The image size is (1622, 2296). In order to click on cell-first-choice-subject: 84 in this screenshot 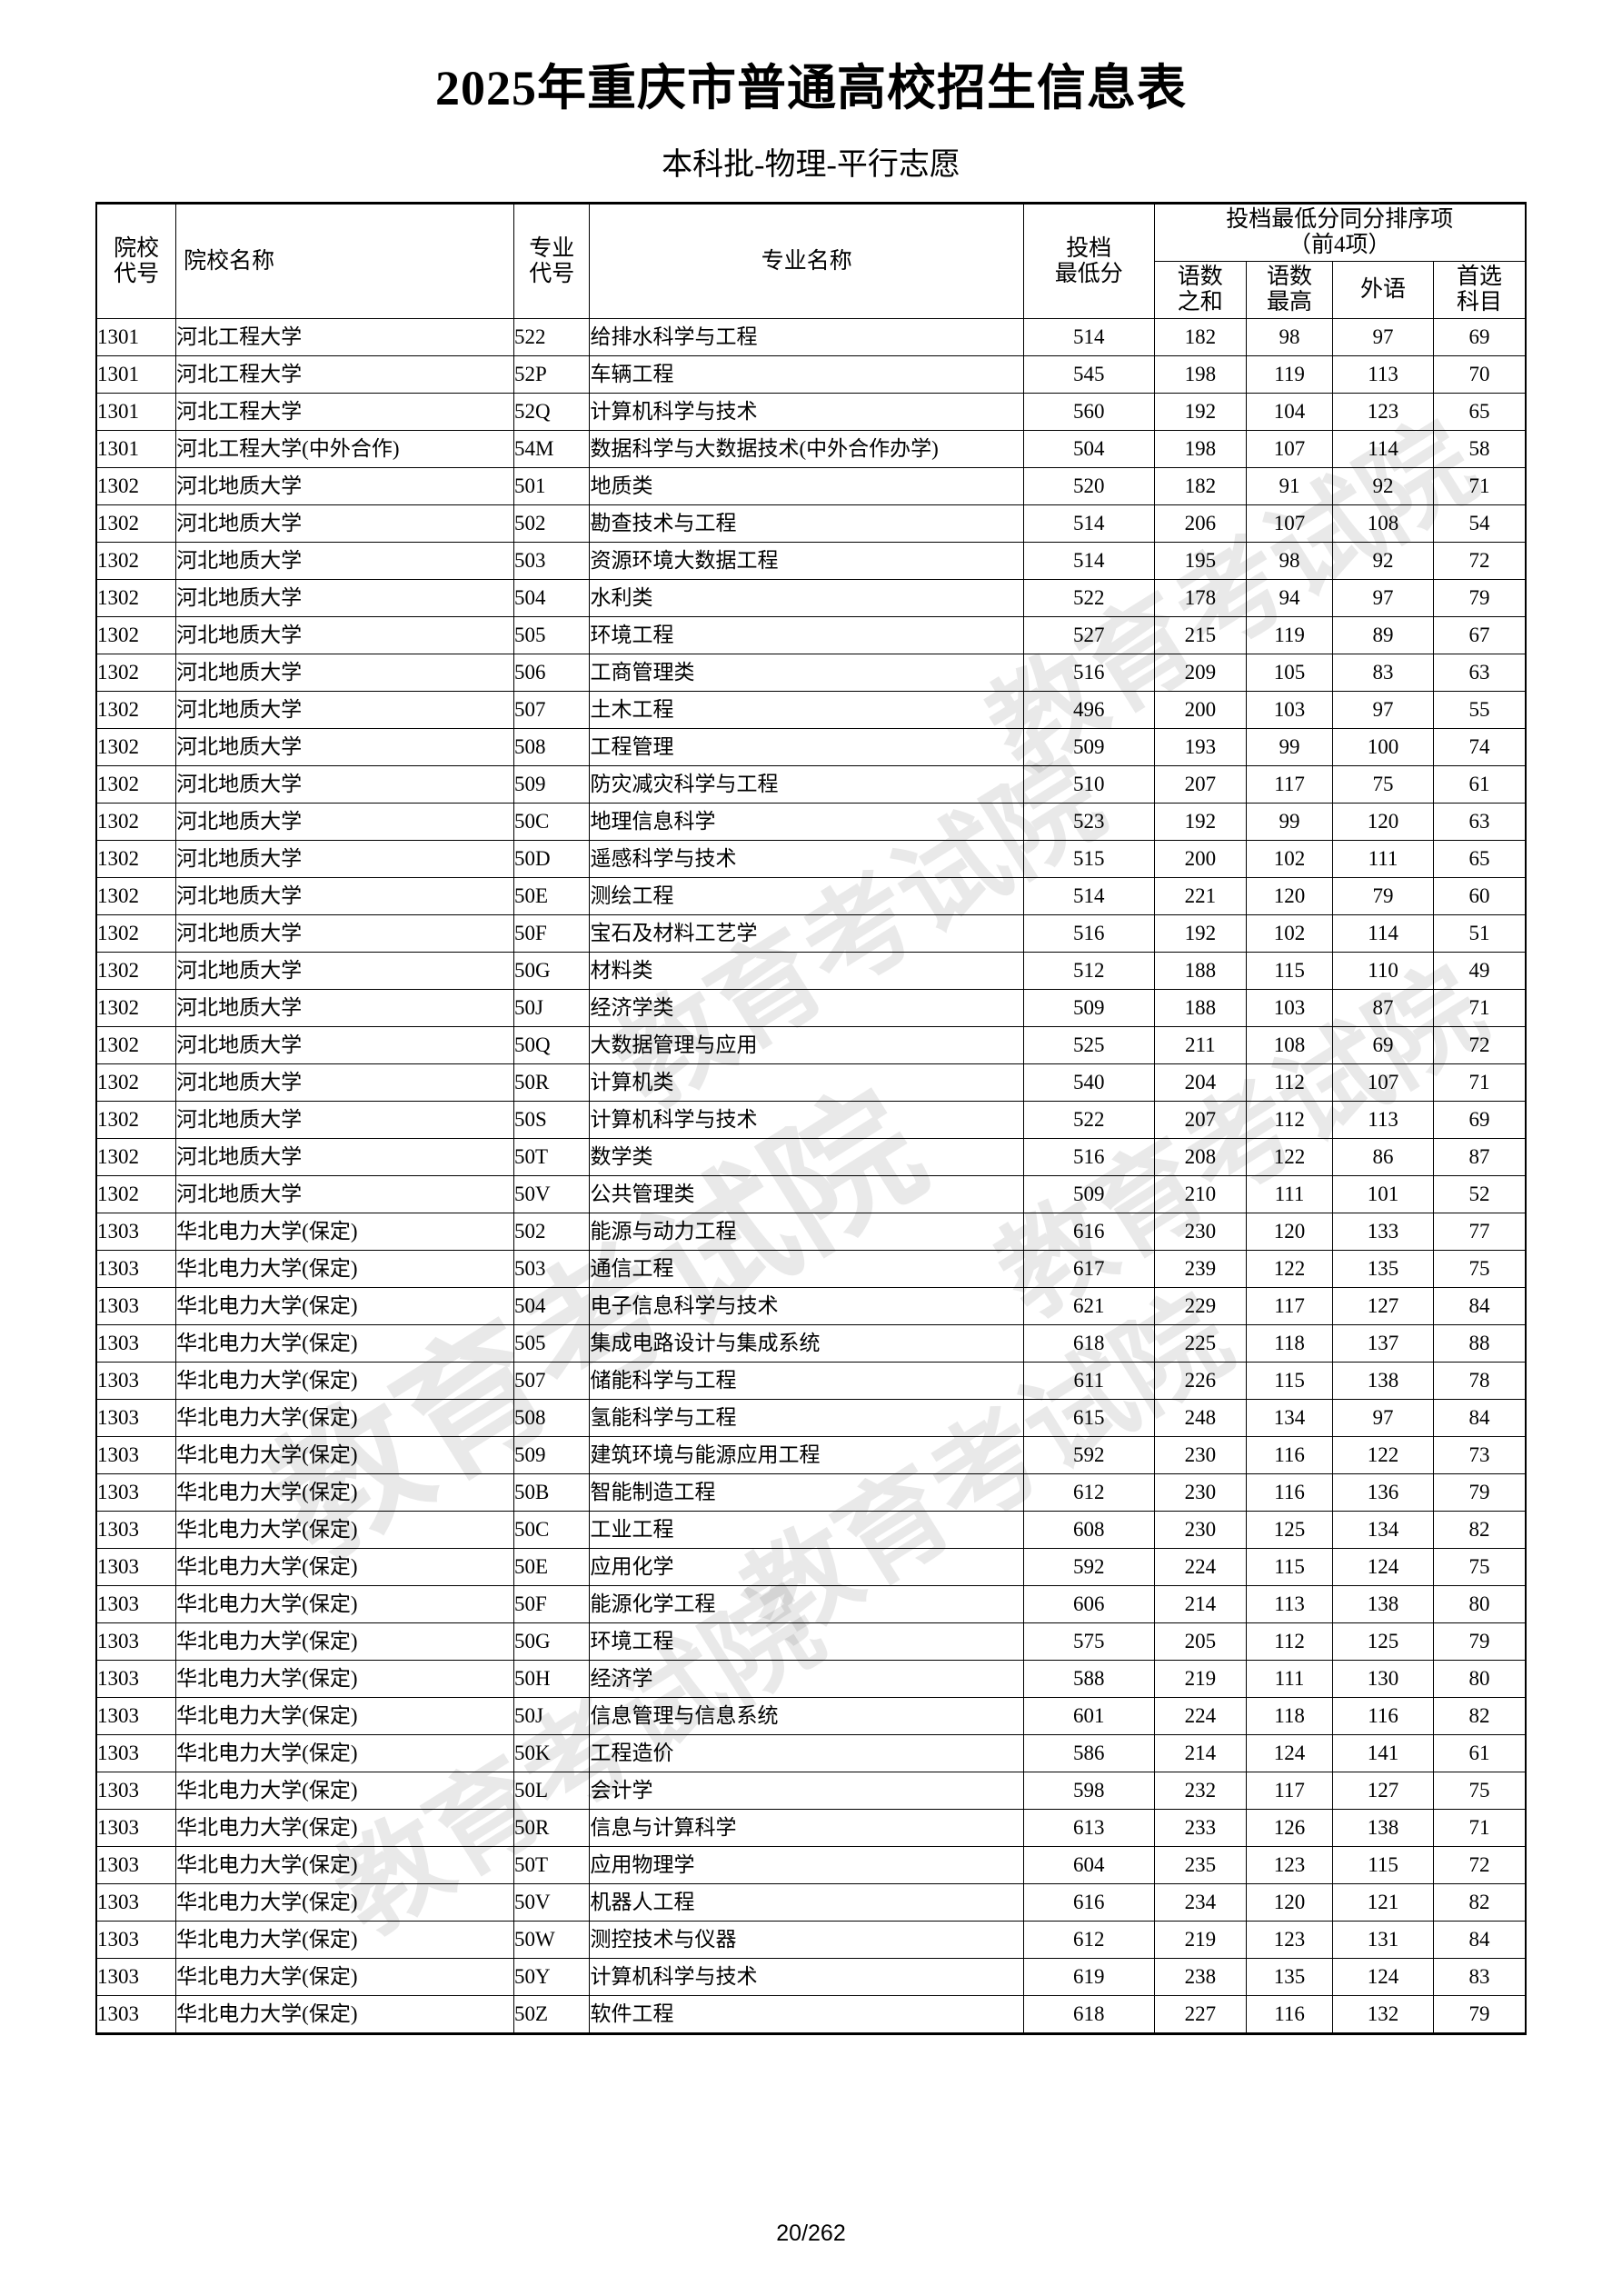, I will do `click(1480, 1418)`.